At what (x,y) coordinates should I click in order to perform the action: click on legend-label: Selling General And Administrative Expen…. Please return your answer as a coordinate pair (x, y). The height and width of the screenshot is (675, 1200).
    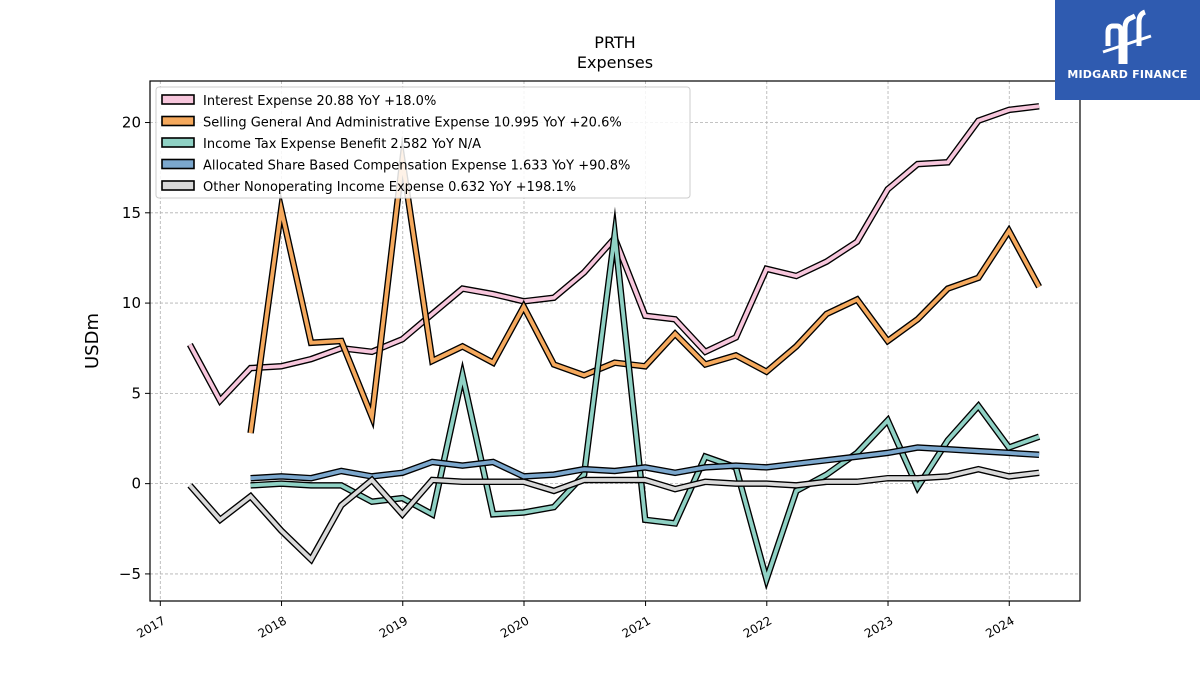
    Looking at the image, I should click on (412, 123).